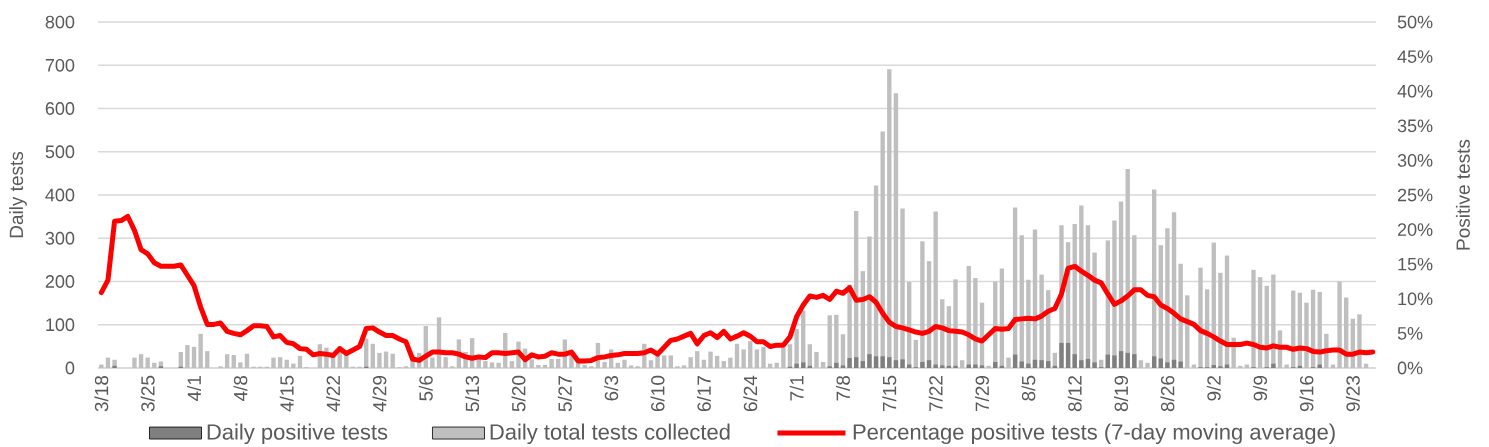 This screenshot has width=1489, height=447. Describe the element at coordinates (1167, 393) in the screenshot. I see `x-tick-label: 8/26` at that location.